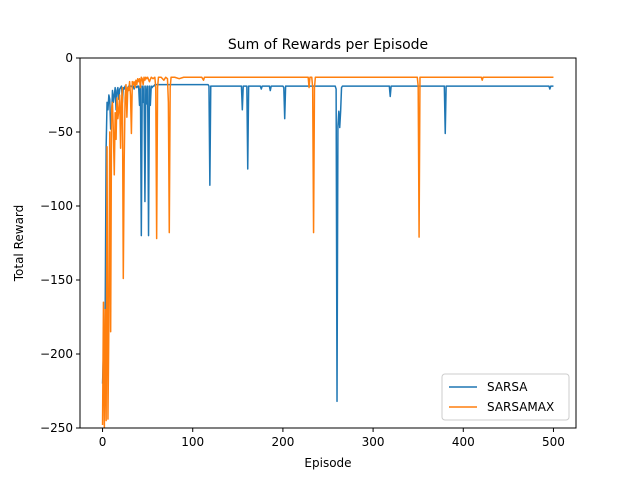 The width and height of the screenshot is (640, 480). Describe the element at coordinates (327, 463) in the screenshot. I see `x-axis-label: Episode` at that location.